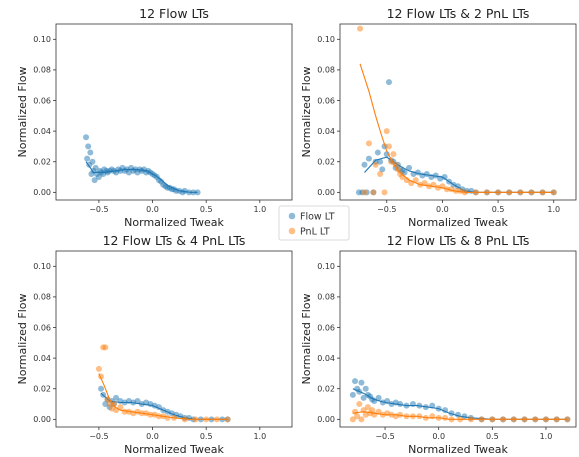 This screenshot has height=457, width=579. What do you see at coordinates (174, 240) in the screenshot?
I see `panel-title: 12 Flow LTs & 4 PnL LTs` at bounding box center [174, 240].